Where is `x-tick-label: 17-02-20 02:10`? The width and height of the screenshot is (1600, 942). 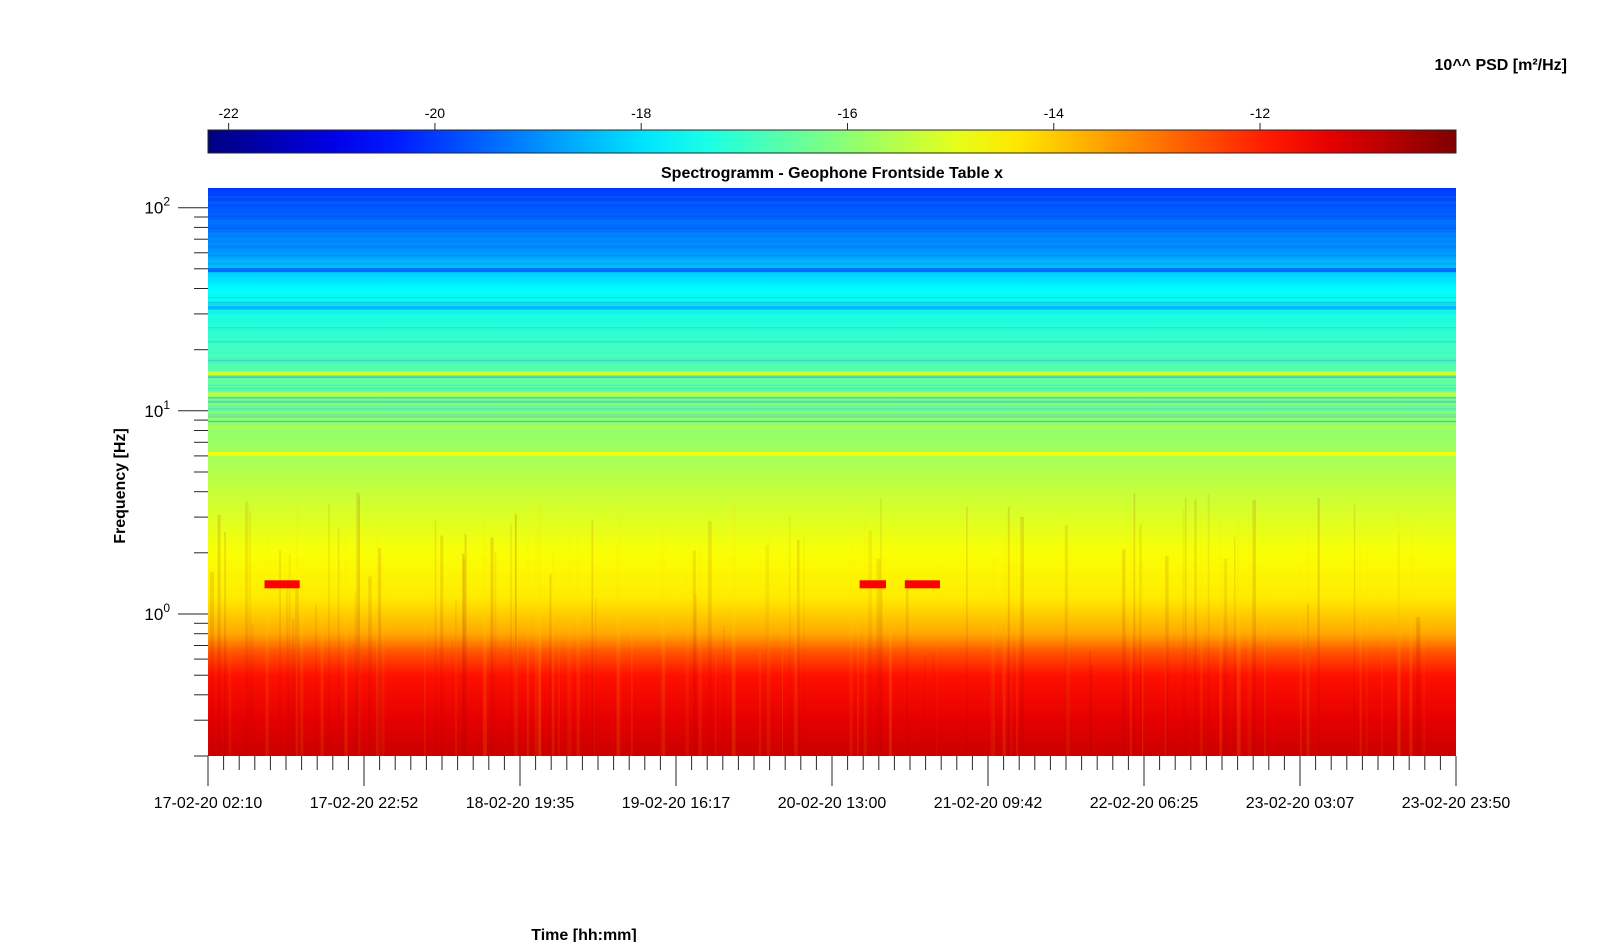 x-tick-label: 17-02-20 02:10 is located at coordinates (208, 803).